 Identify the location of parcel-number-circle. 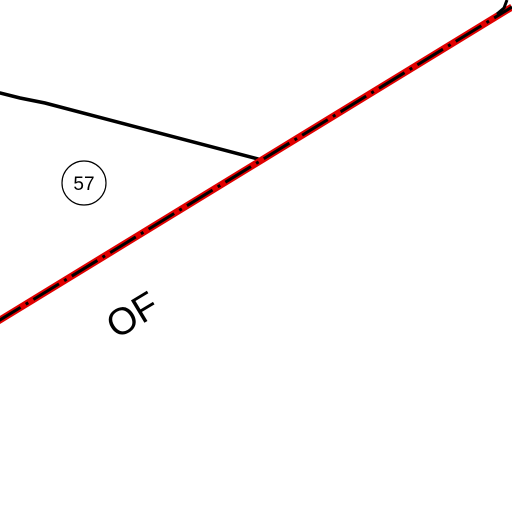
(84, 183).